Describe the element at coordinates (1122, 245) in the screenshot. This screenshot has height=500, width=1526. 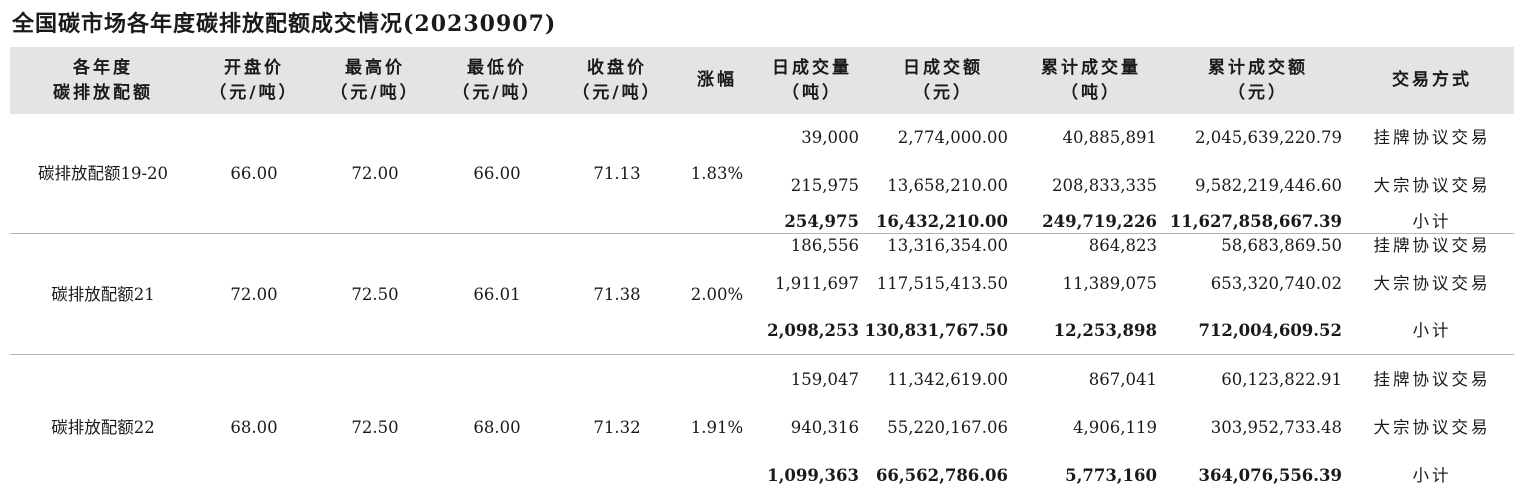
I see `cumulative-volume: 864,823` at that location.